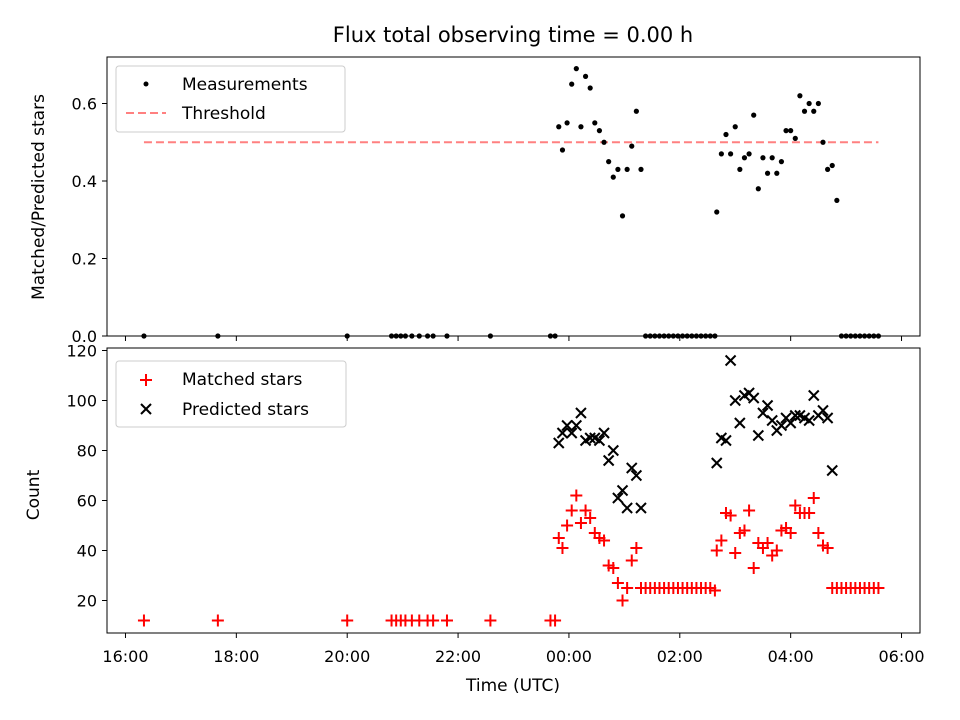  I want to click on chart-title: Flux total observing time = 0.00 h, so click(513, 35).